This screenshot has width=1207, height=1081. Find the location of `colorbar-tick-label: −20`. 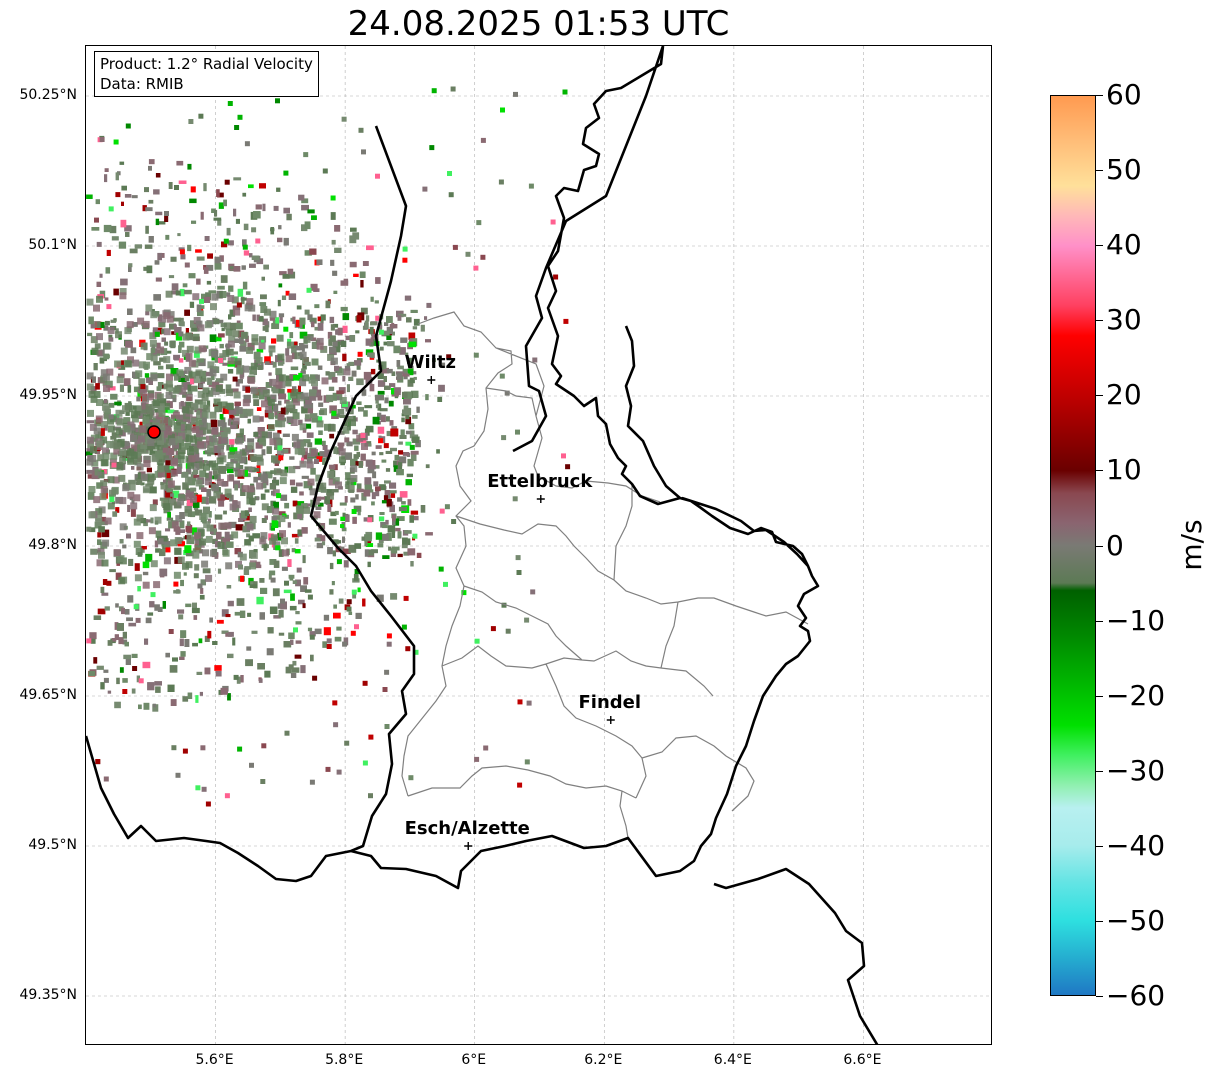

colorbar-tick-label: −20 is located at coordinates (1136, 695).